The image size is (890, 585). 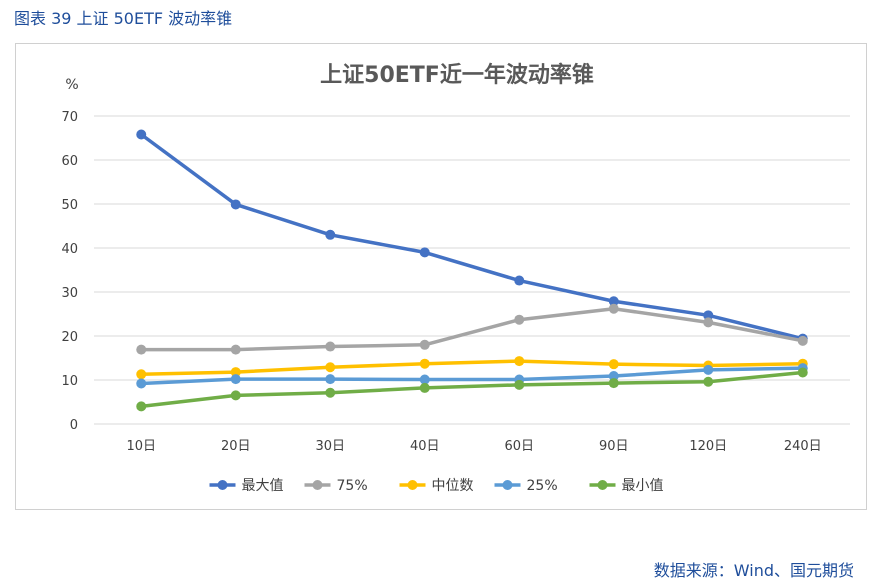 What do you see at coordinates (473, 446) in the screenshot?
I see `x-axis-ticks: 10日 20日 30日 40日 60日 90日 120日 240日` at bounding box center [473, 446].